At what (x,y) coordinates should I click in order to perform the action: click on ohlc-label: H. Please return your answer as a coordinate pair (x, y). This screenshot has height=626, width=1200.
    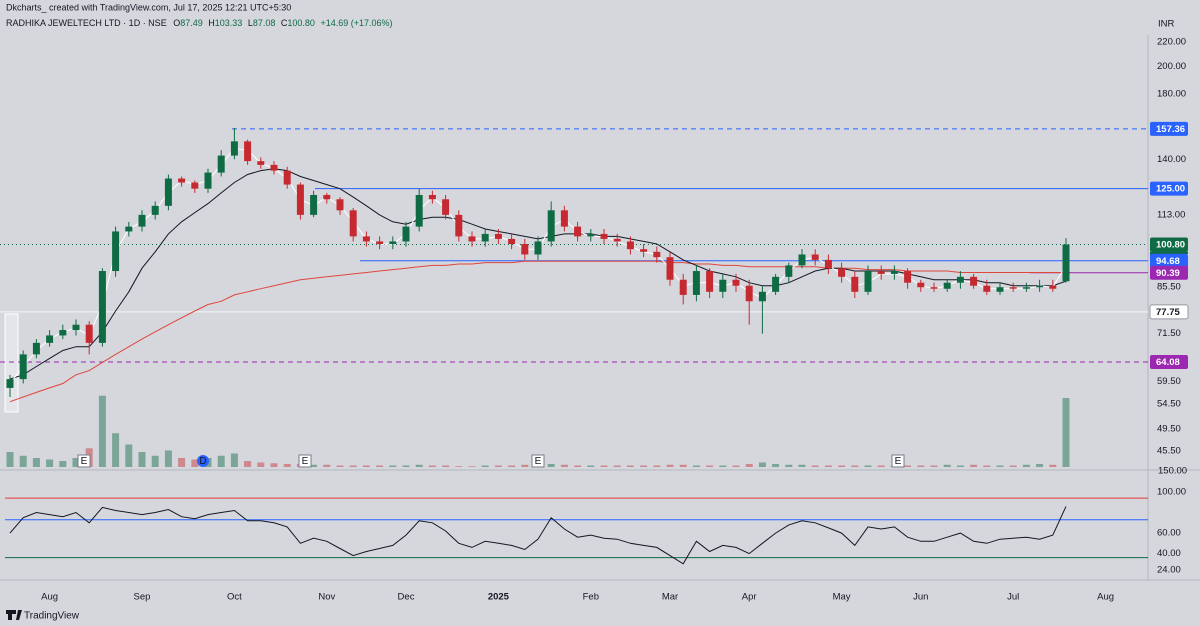
    Looking at the image, I should click on (211, 23).